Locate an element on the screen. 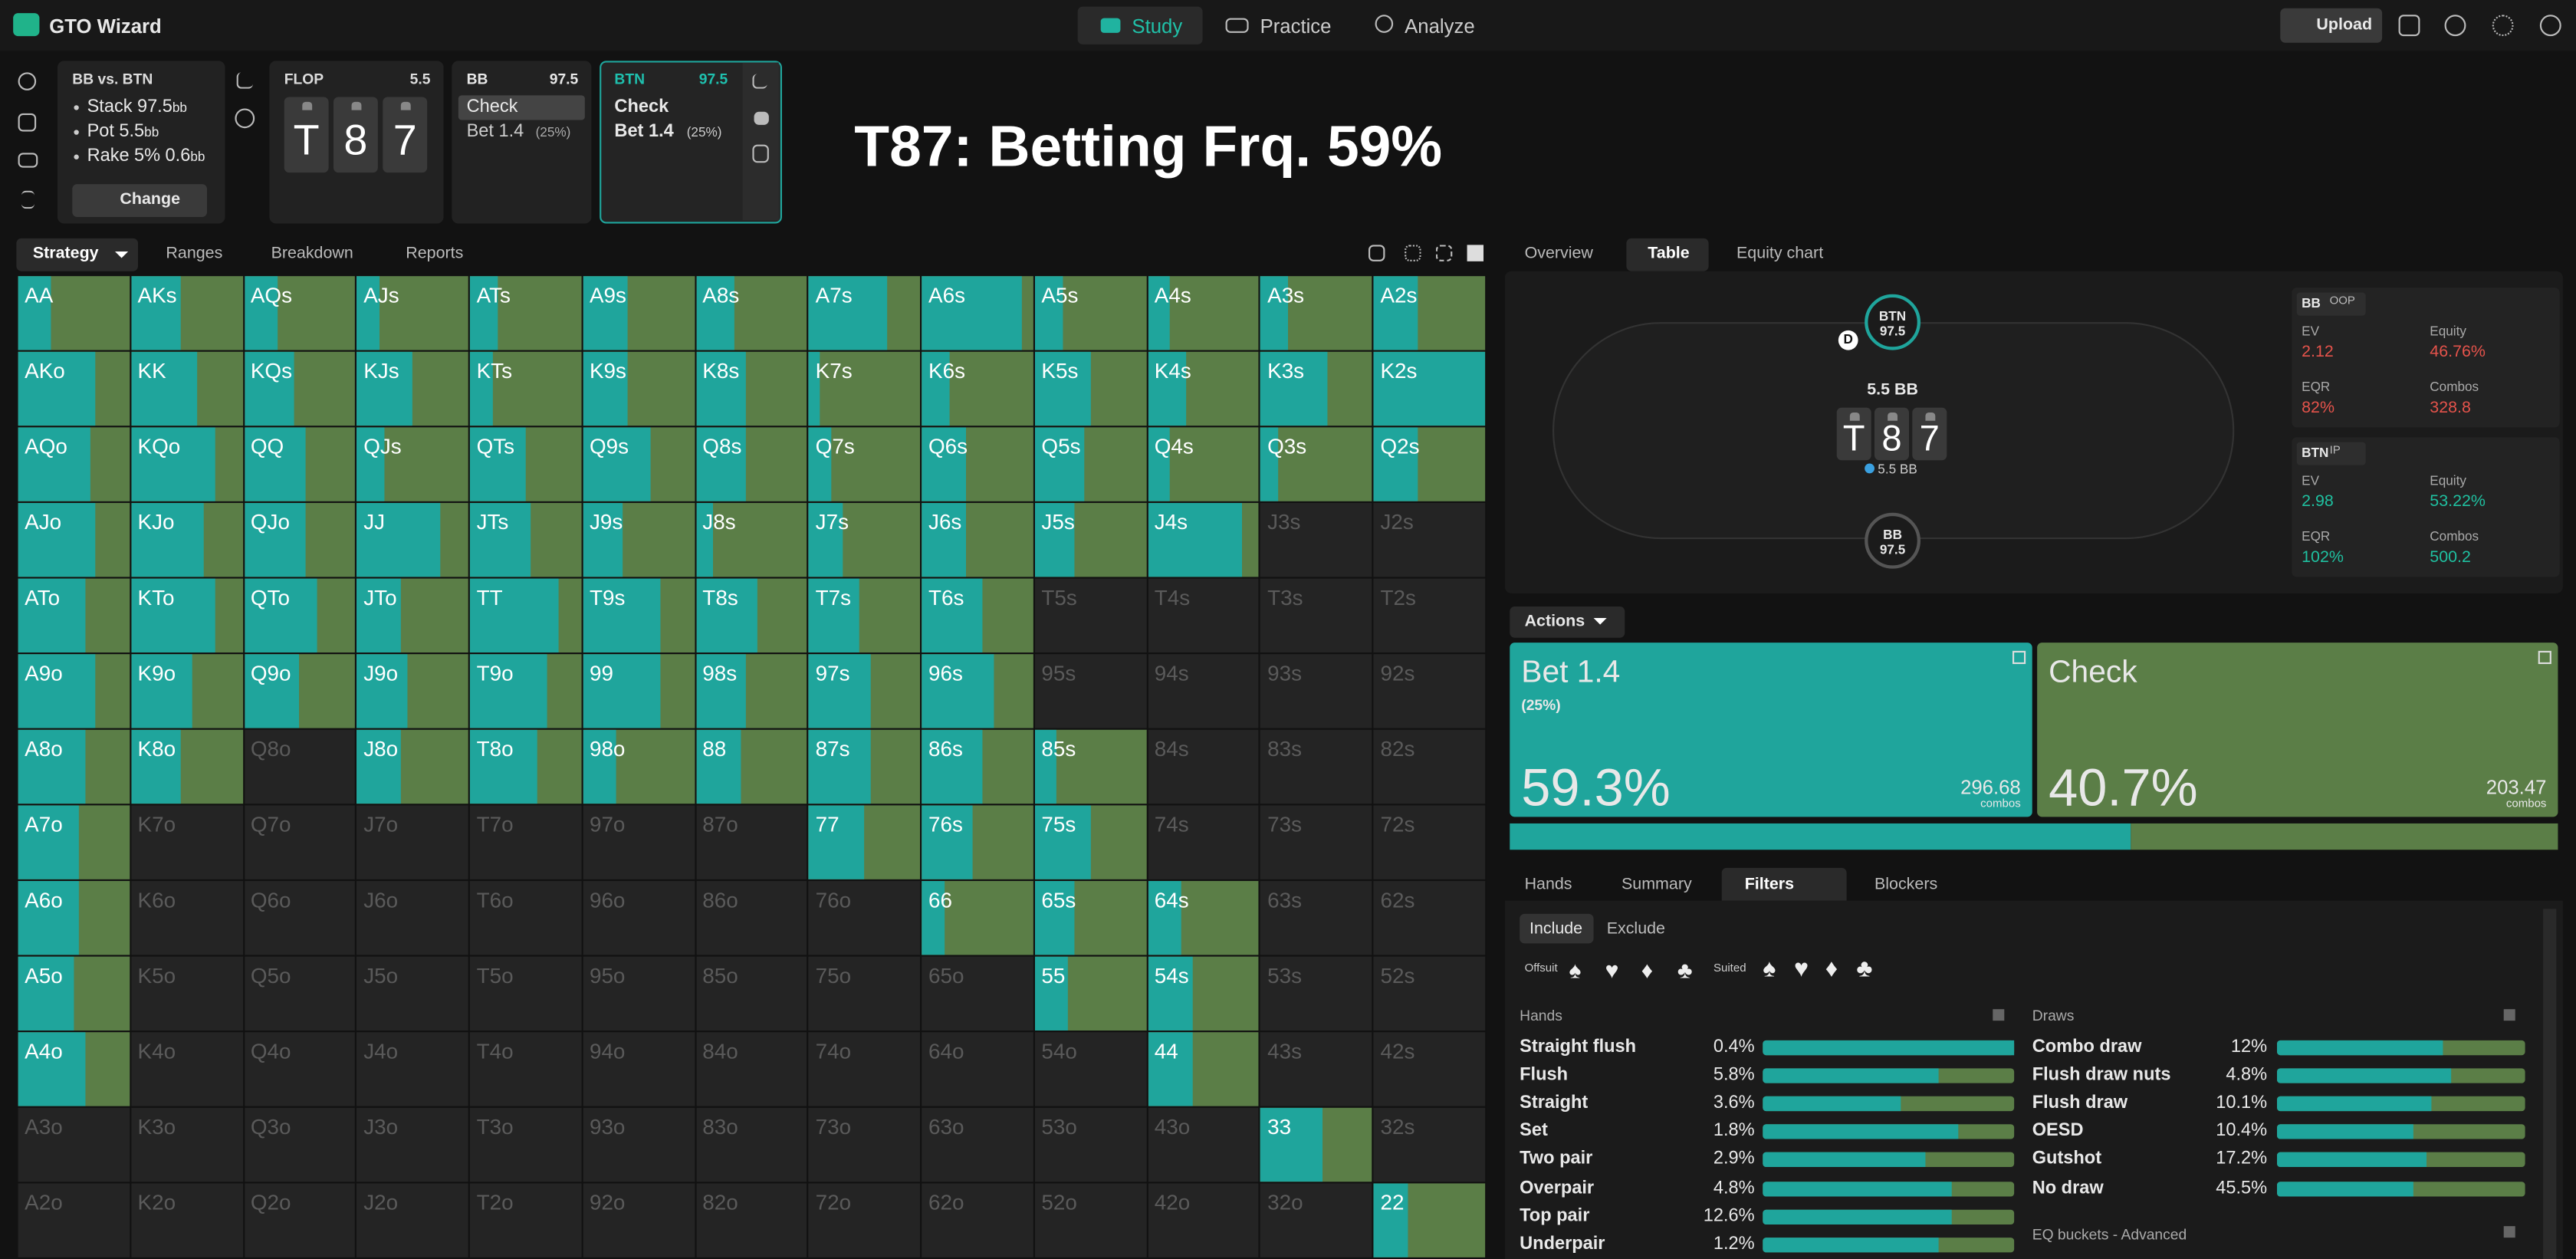 This screenshot has height=1259, width=2576. hand-cell: K9o is located at coordinates (187, 691).